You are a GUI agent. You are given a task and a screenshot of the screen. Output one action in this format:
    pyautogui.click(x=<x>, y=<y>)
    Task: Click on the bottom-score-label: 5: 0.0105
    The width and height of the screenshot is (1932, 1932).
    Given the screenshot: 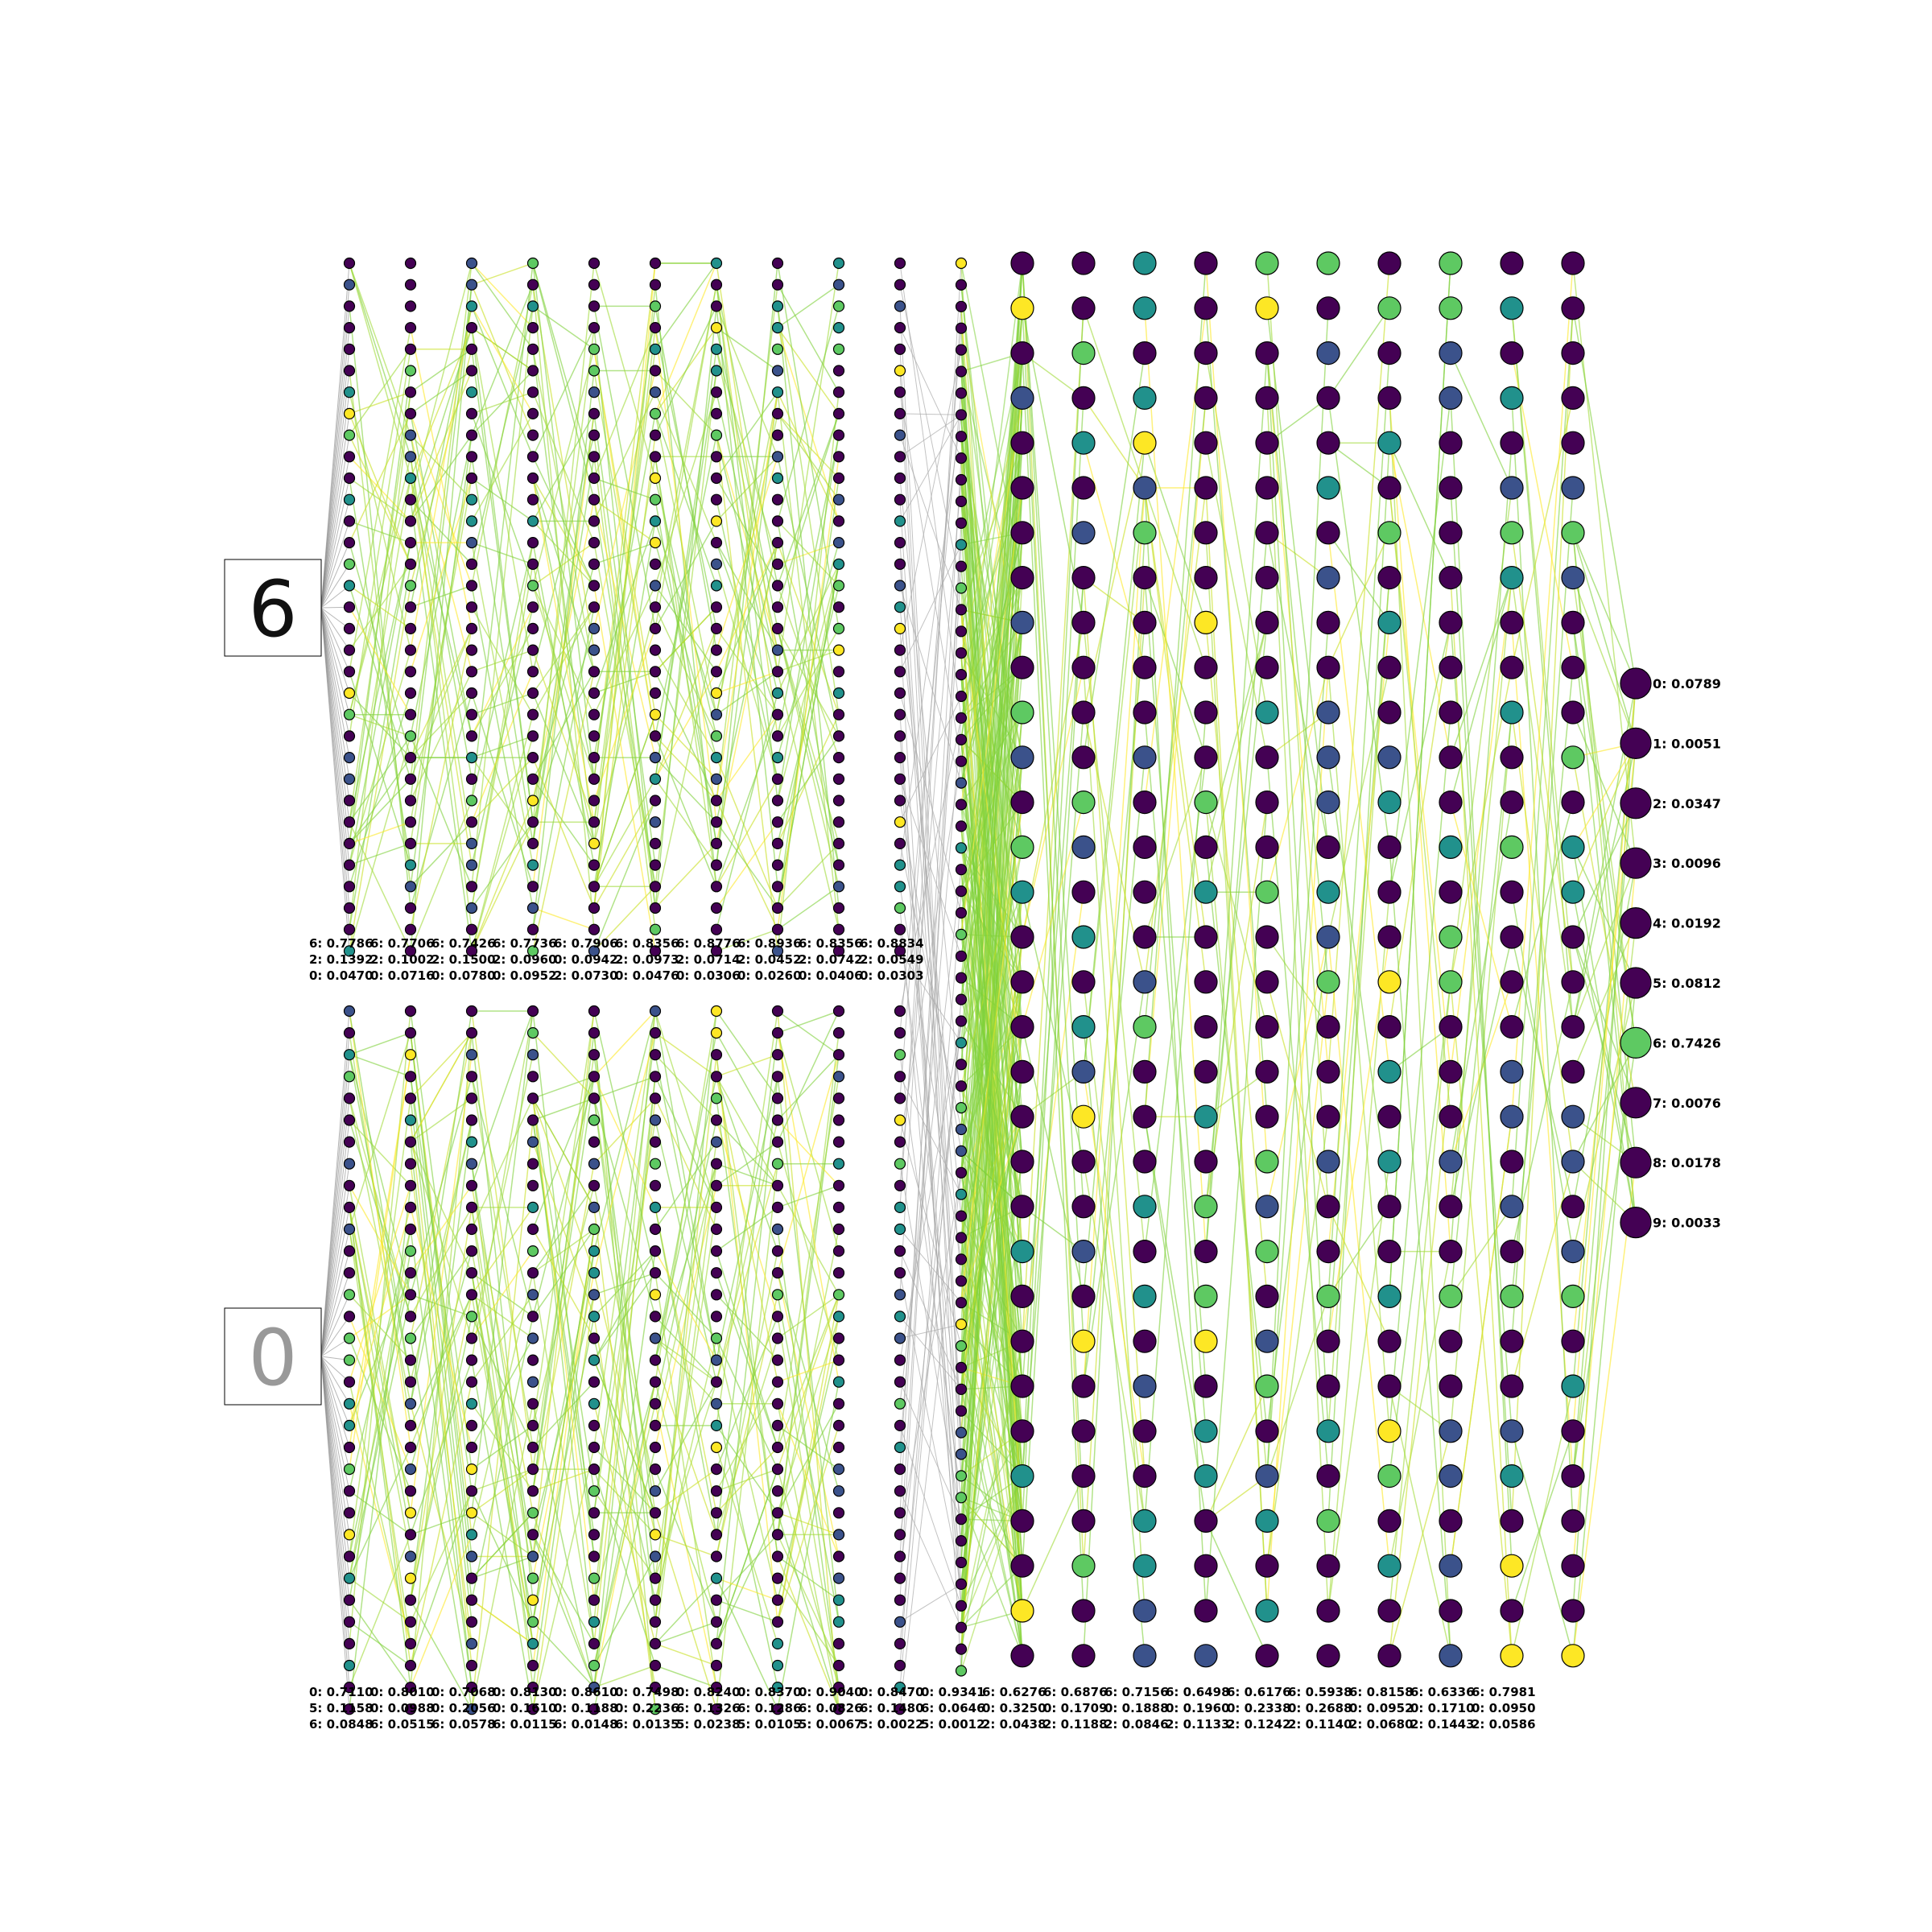 What is the action you would take?
    pyautogui.click(x=769, y=1724)
    